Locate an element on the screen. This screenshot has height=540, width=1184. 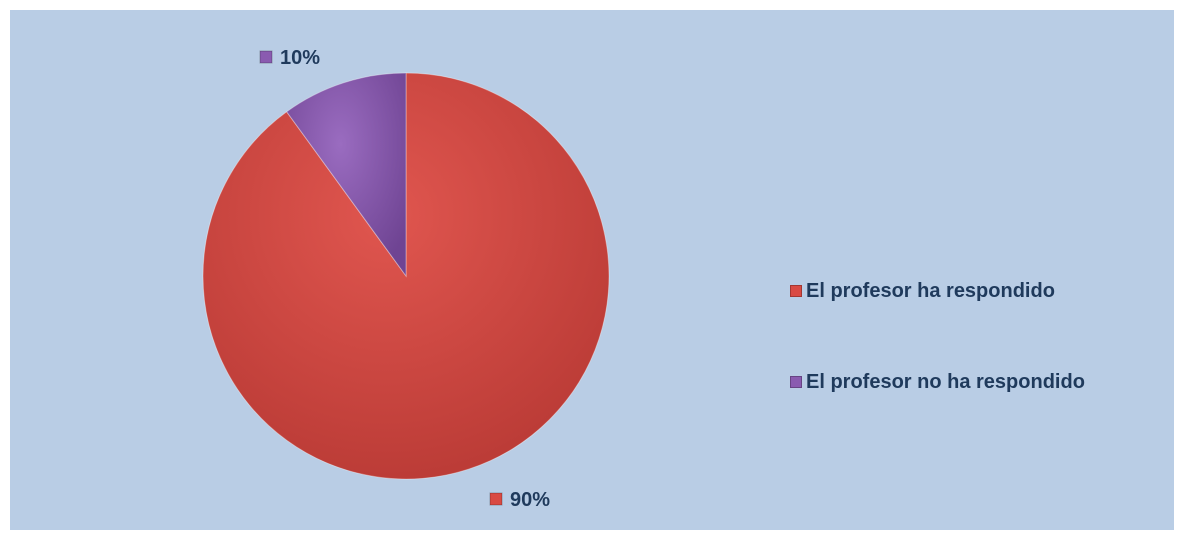
label-swatch-responded is located at coordinates (496, 499).